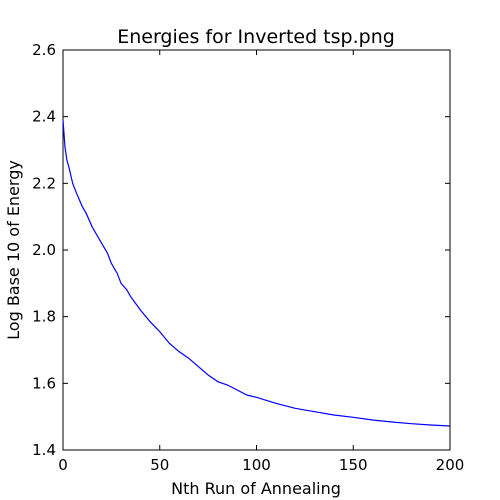  What do you see at coordinates (44, 383) in the screenshot?
I see `y-tick-label: 1.6` at bounding box center [44, 383].